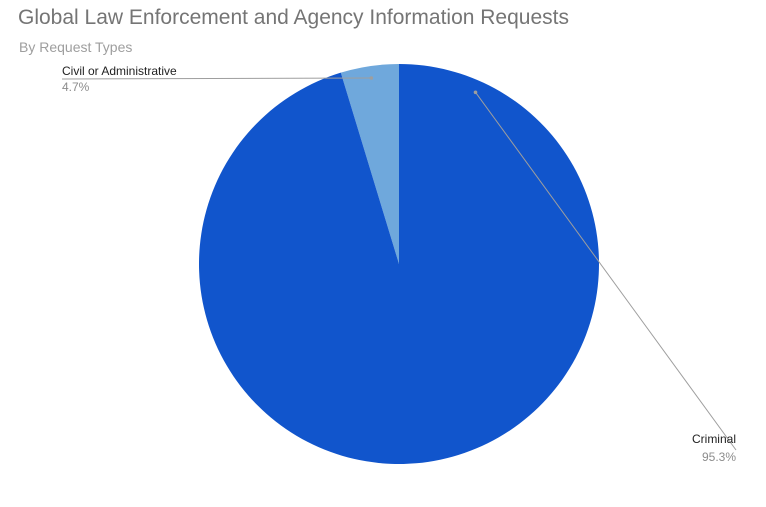  Describe the element at coordinates (714, 439) in the screenshot. I see `slice-label-name: Criminal` at that location.